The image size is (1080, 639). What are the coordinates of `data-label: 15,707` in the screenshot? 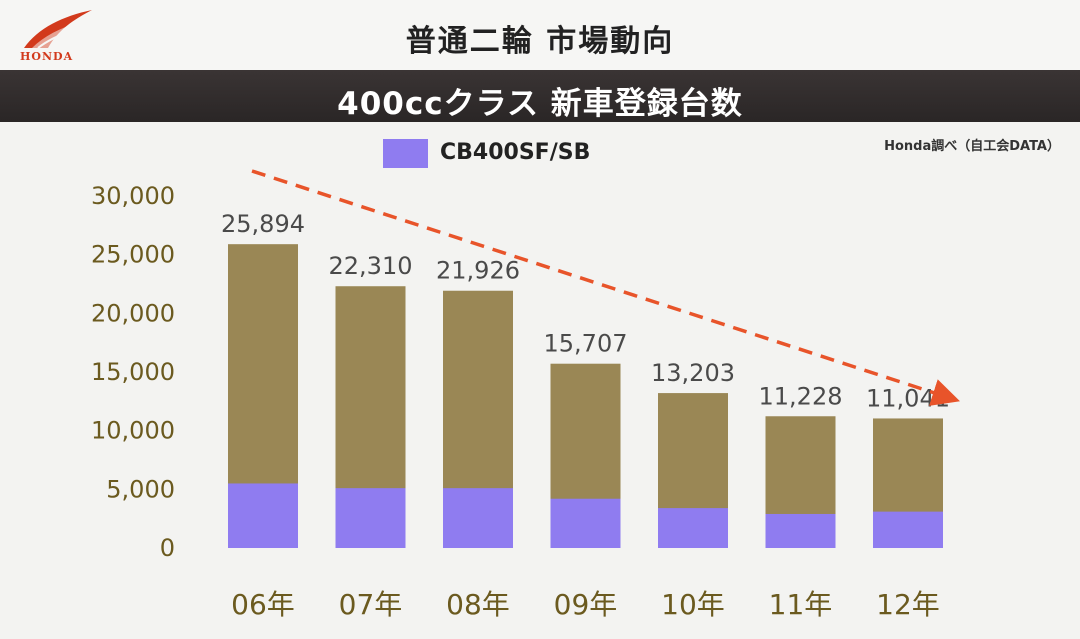 It's located at (586, 344).